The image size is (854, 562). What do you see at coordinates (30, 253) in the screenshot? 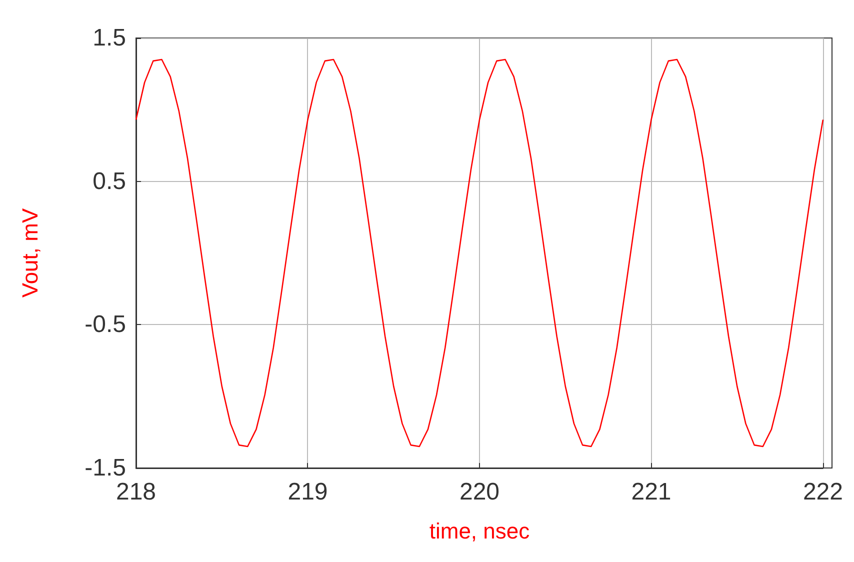
I see `y-axis-title: Vout, mV` at bounding box center [30, 253].